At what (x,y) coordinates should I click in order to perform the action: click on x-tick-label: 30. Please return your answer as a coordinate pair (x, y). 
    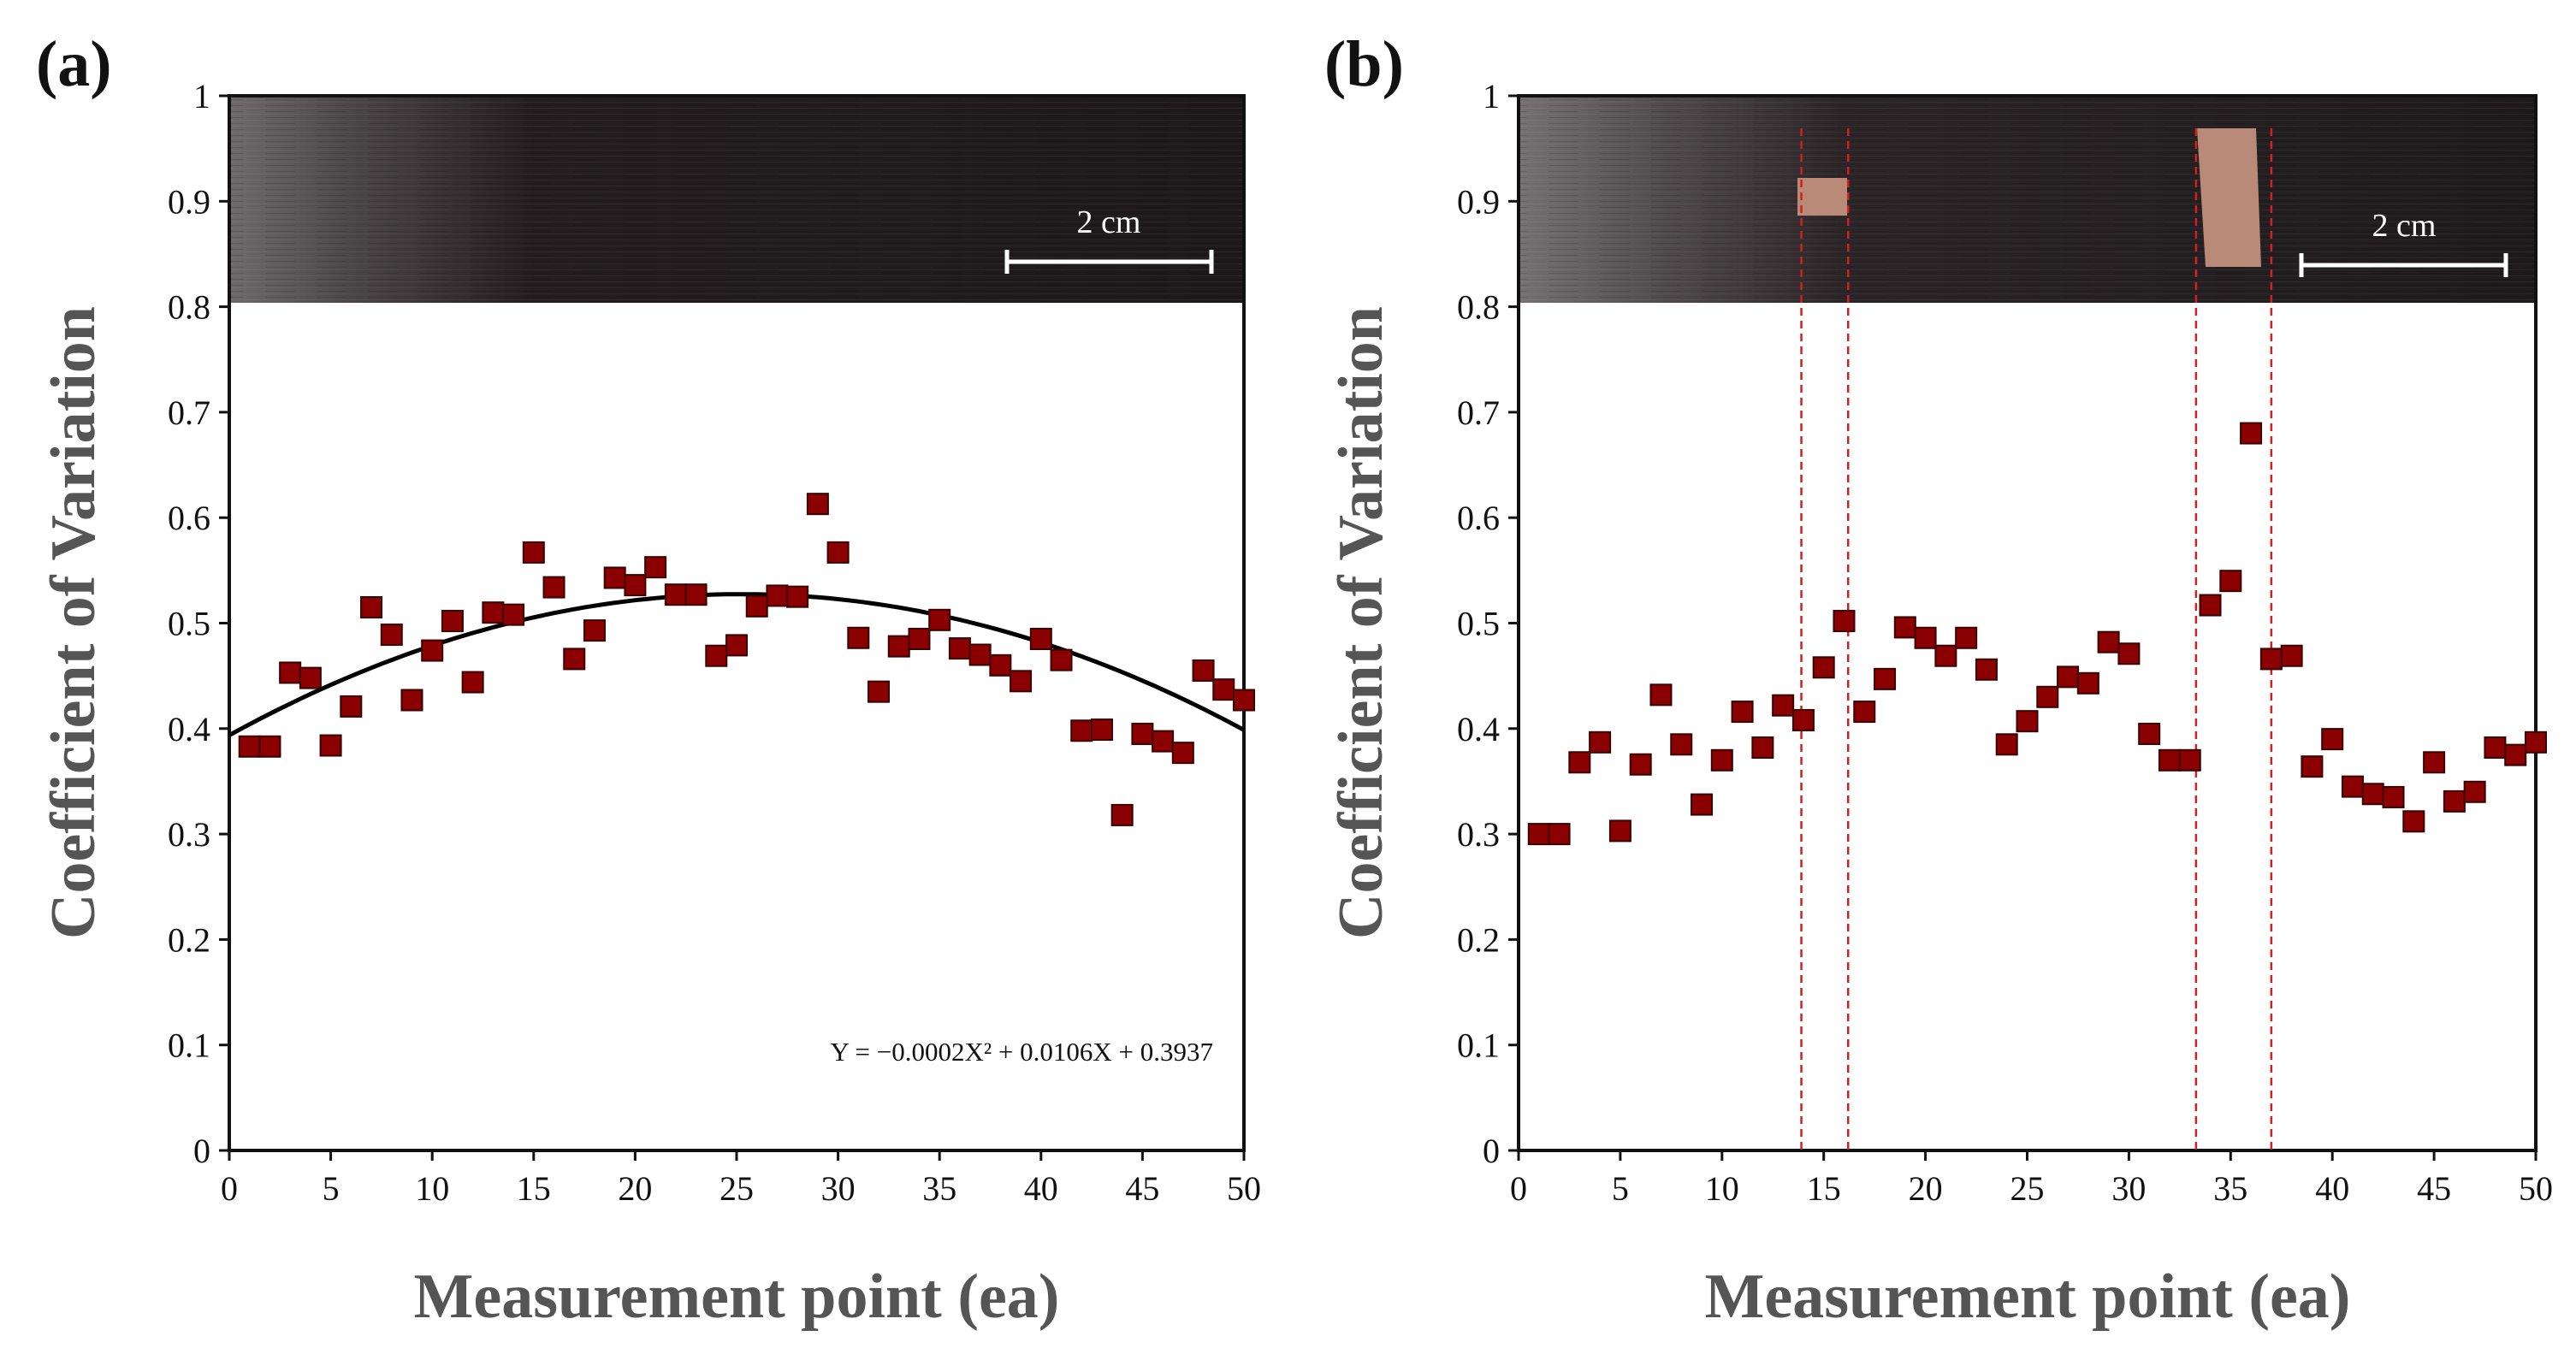
    Looking at the image, I should click on (838, 1188).